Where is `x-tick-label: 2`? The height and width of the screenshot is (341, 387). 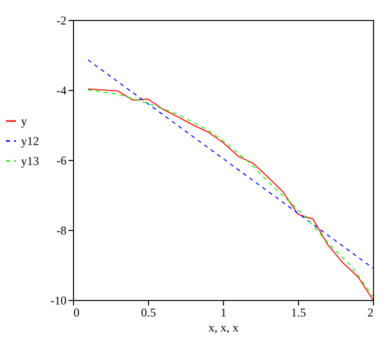 x-tick-label: 2 is located at coordinates (371, 313).